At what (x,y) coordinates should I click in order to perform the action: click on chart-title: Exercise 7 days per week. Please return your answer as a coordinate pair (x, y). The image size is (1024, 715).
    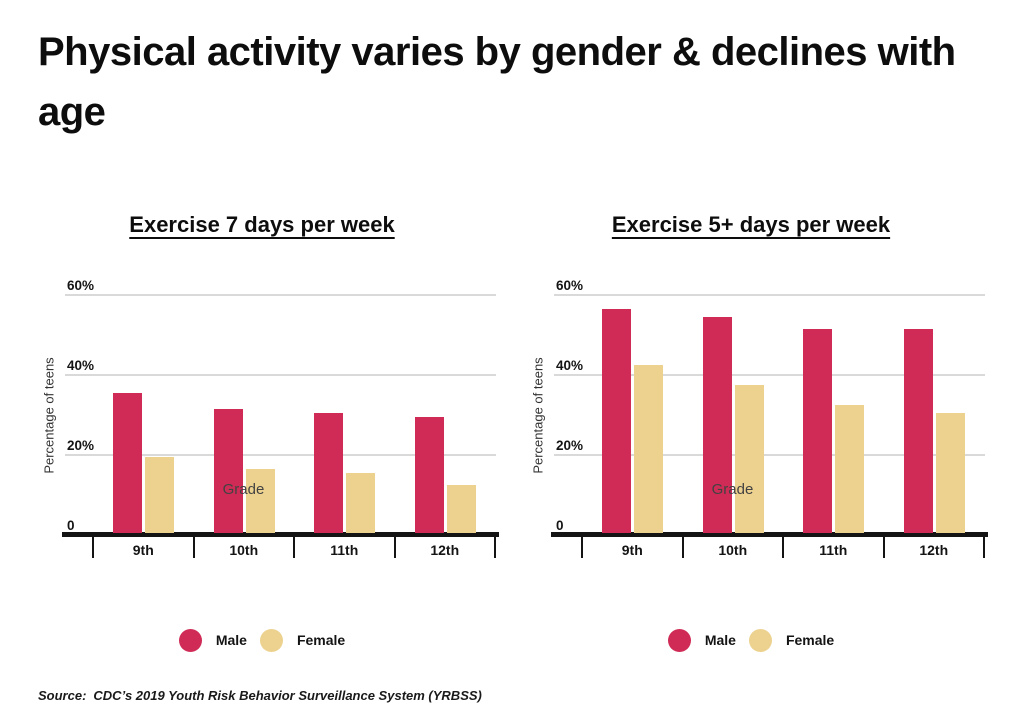
    Looking at the image, I should click on (262, 224).